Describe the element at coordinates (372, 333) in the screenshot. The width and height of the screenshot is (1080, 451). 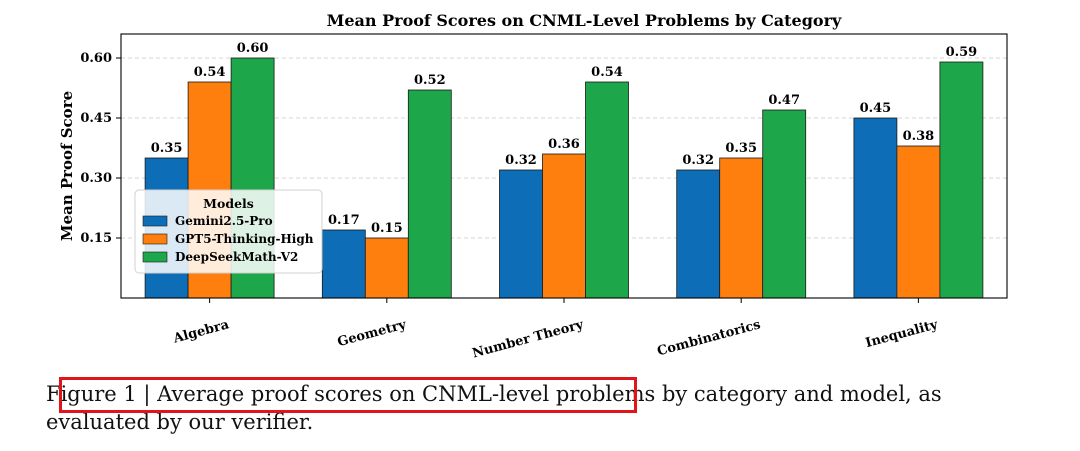
I see `x-tick-label: Geometry` at that location.